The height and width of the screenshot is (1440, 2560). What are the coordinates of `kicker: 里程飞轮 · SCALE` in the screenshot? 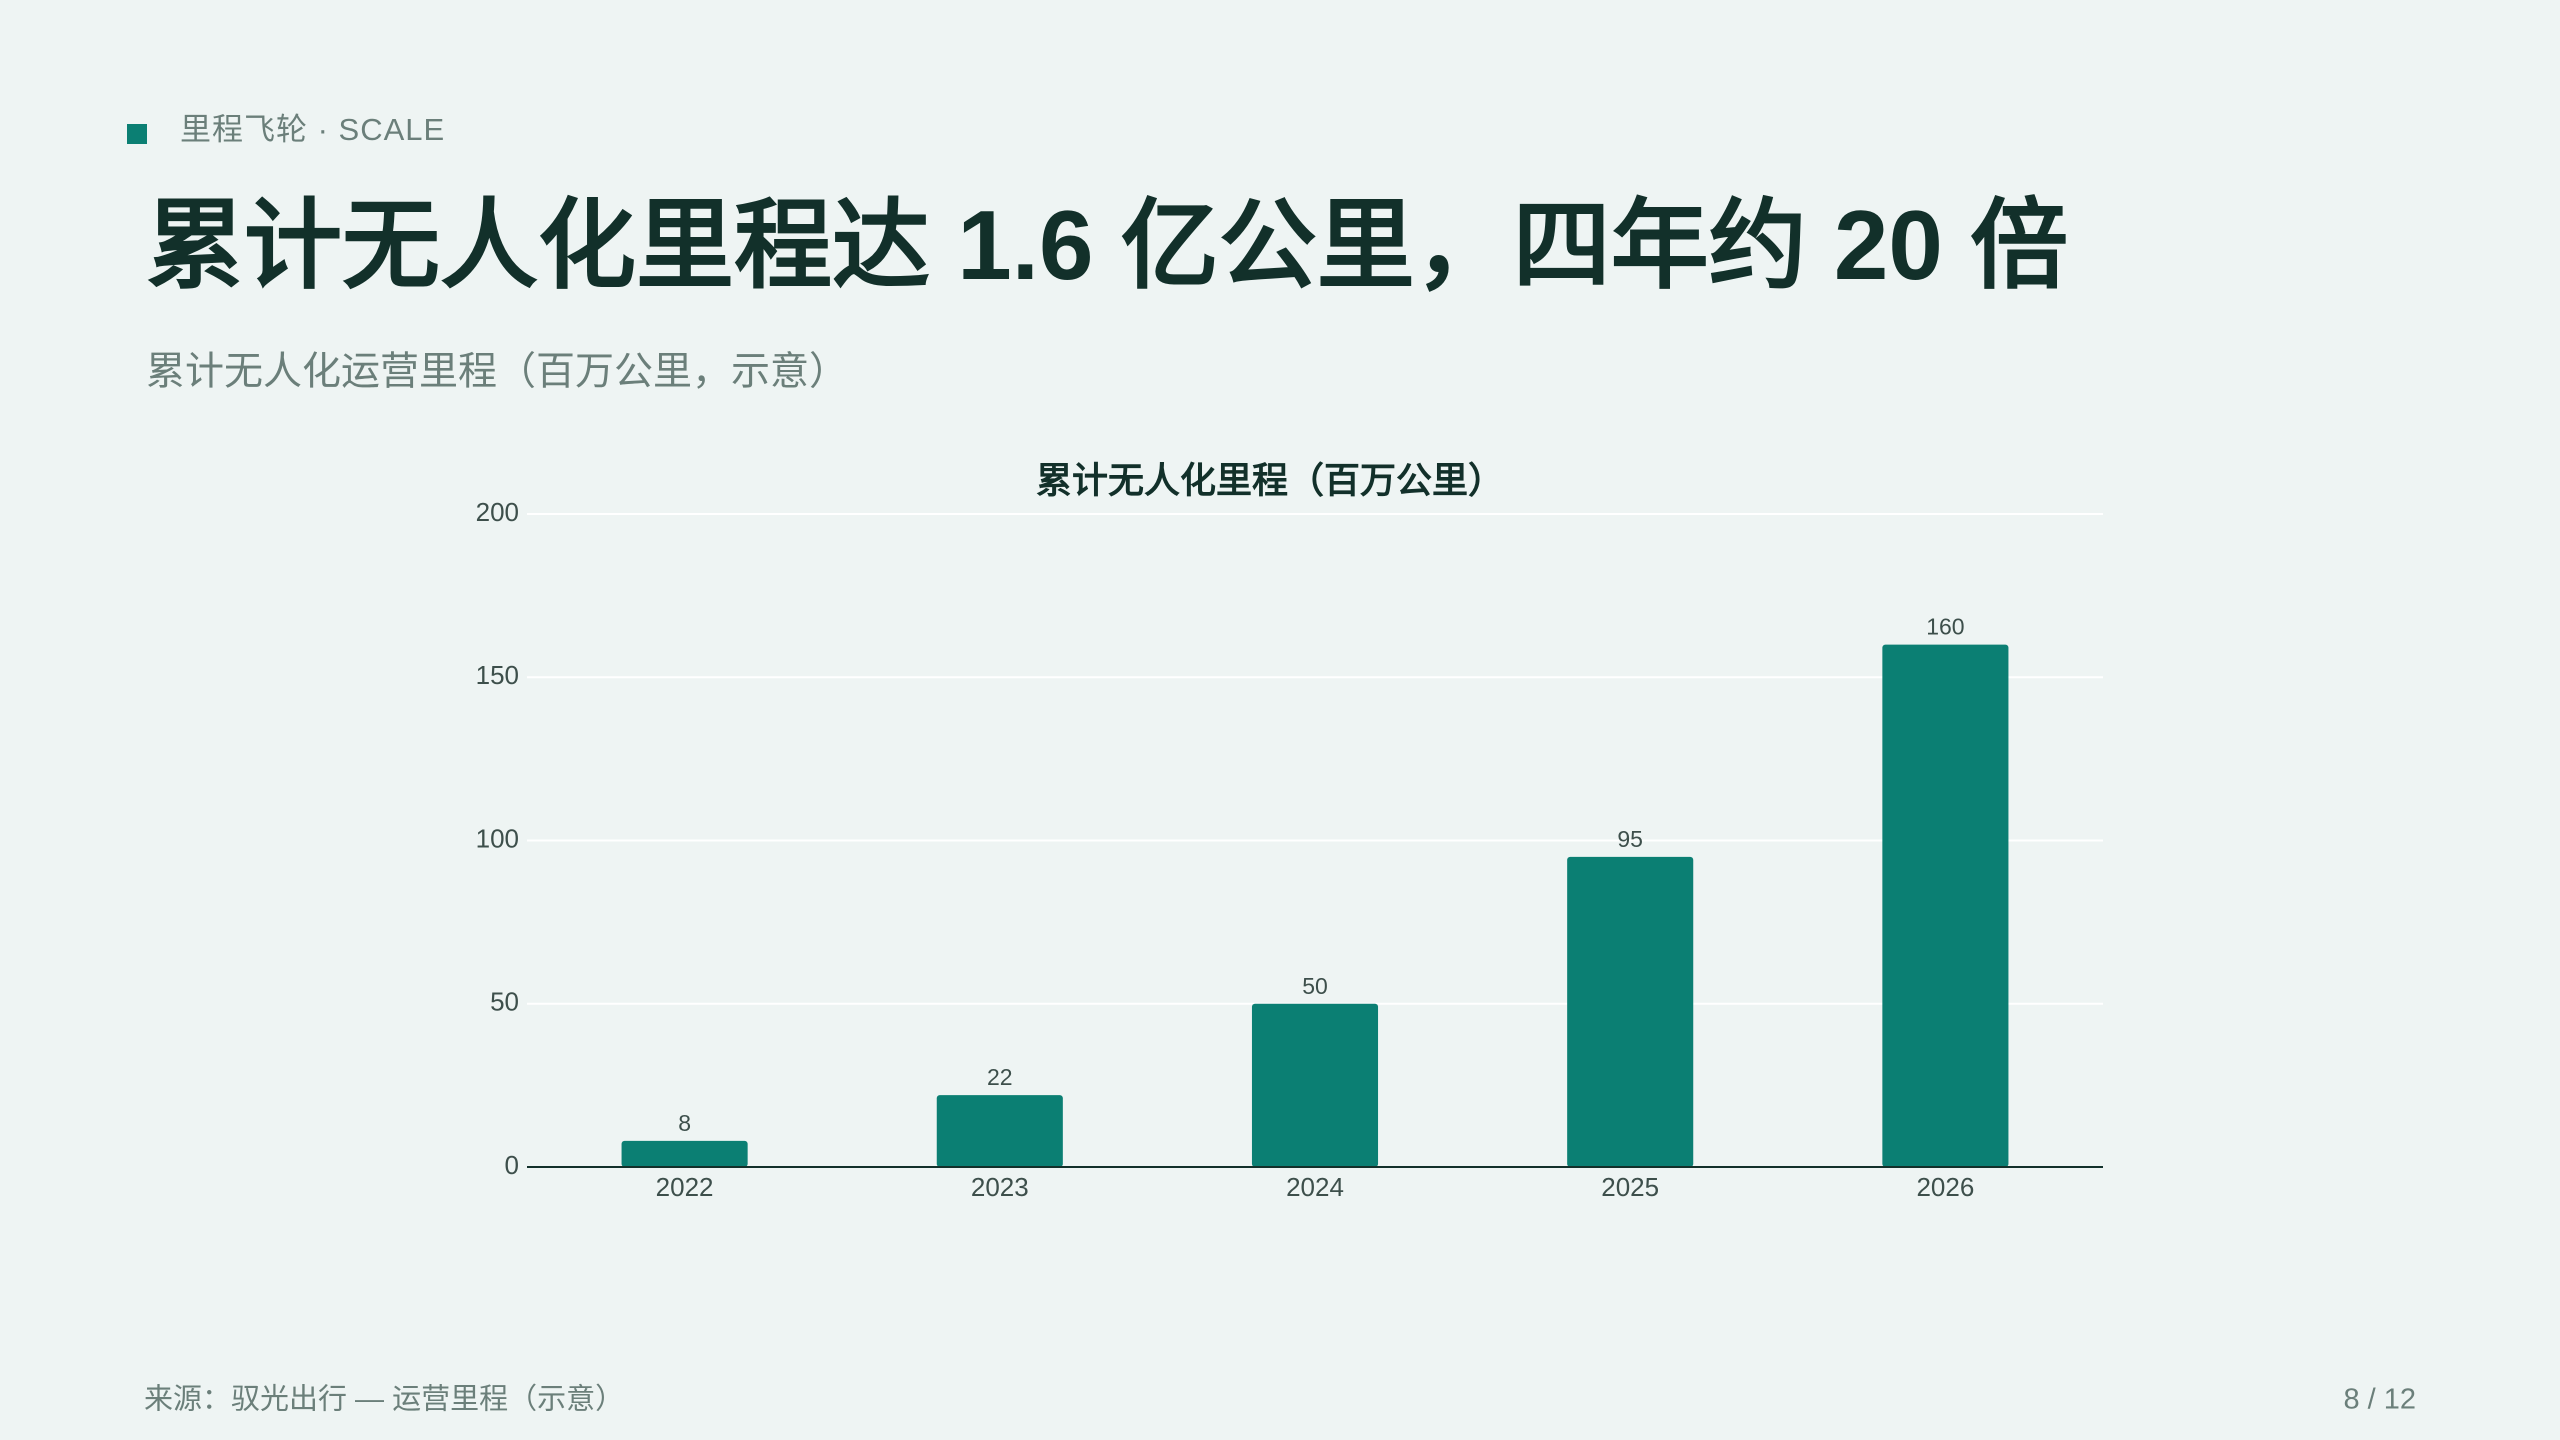 It's located at (312, 129).